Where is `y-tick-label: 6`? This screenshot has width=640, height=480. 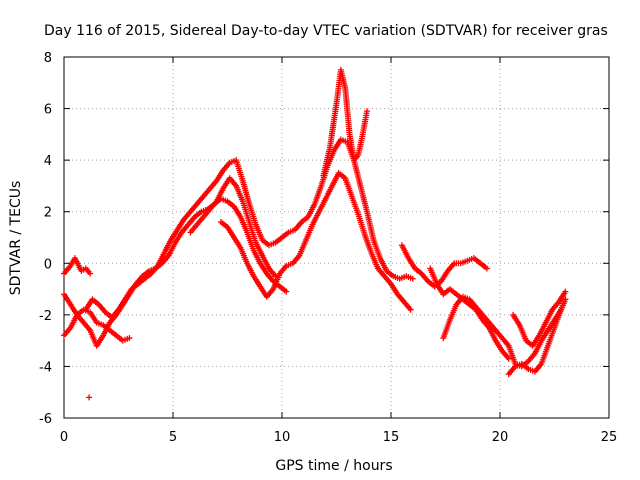
y-tick-label: 6 is located at coordinates (48, 110).